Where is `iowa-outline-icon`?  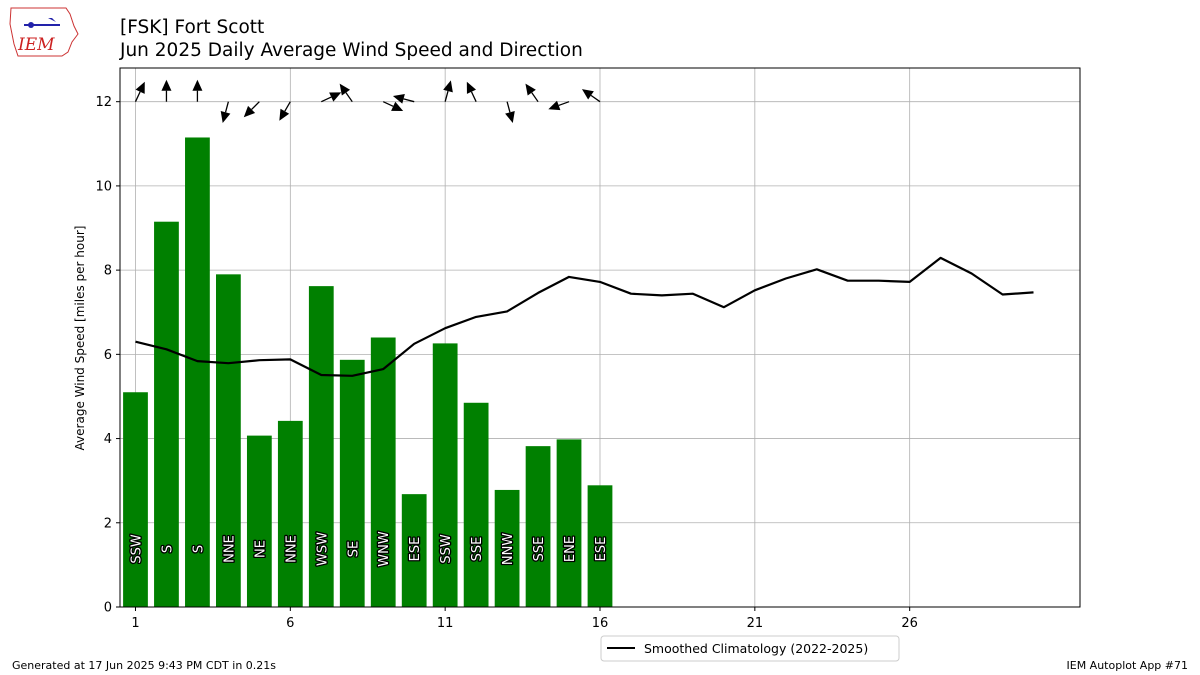 iowa-outline-icon is located at coordinates (44, 32).